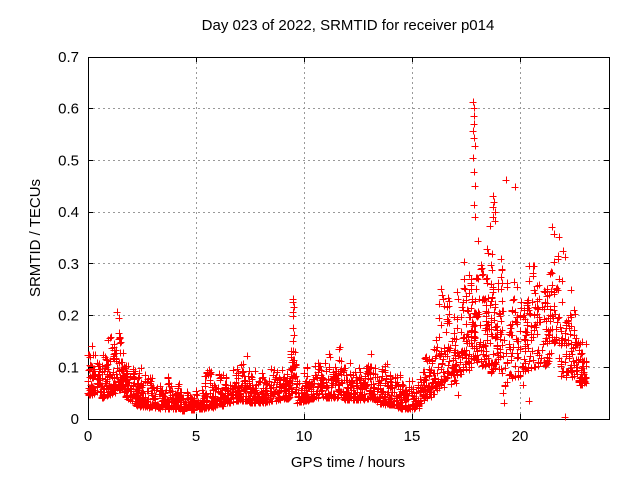  I want to click on x-tick-label: 10, so click(304, 436).